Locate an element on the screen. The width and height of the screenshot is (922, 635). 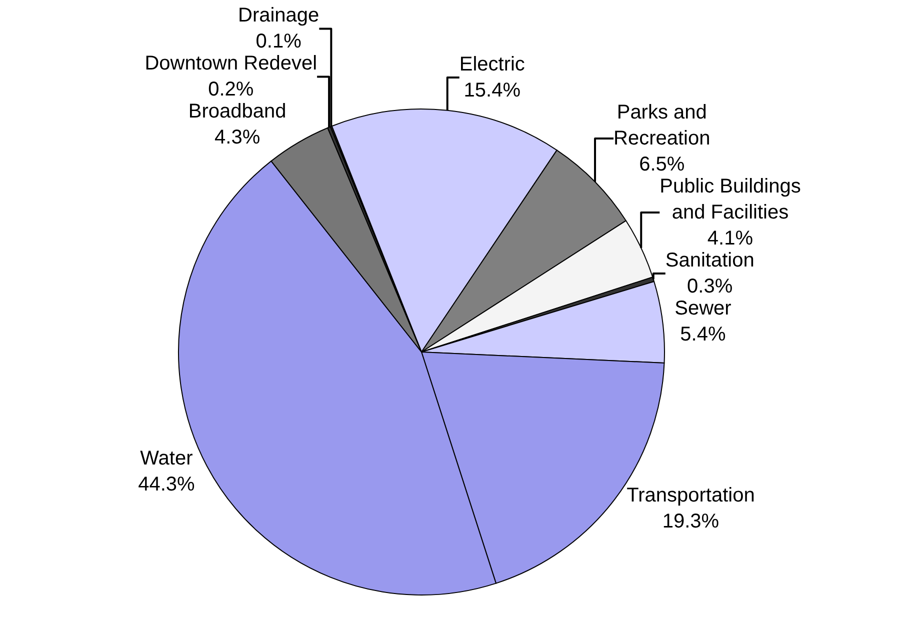
data-label: 15.4% is located at coordinates (492, 90).